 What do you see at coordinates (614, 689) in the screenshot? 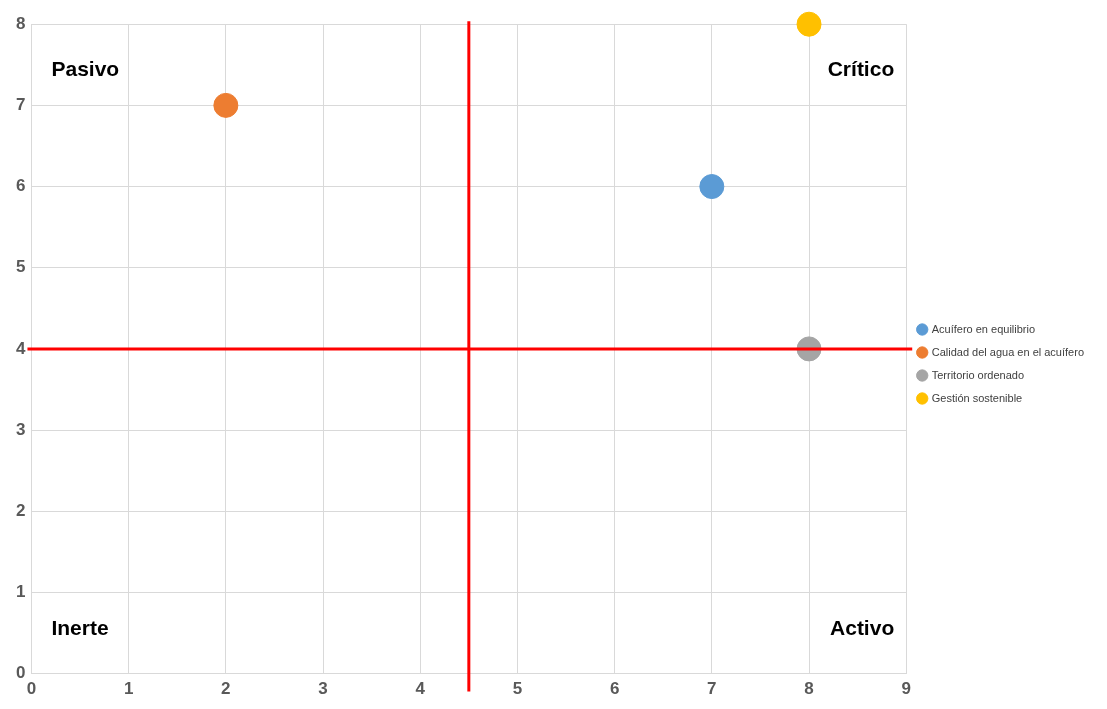
I see `x-tick-label: 6` at bounding box center [614, 689].